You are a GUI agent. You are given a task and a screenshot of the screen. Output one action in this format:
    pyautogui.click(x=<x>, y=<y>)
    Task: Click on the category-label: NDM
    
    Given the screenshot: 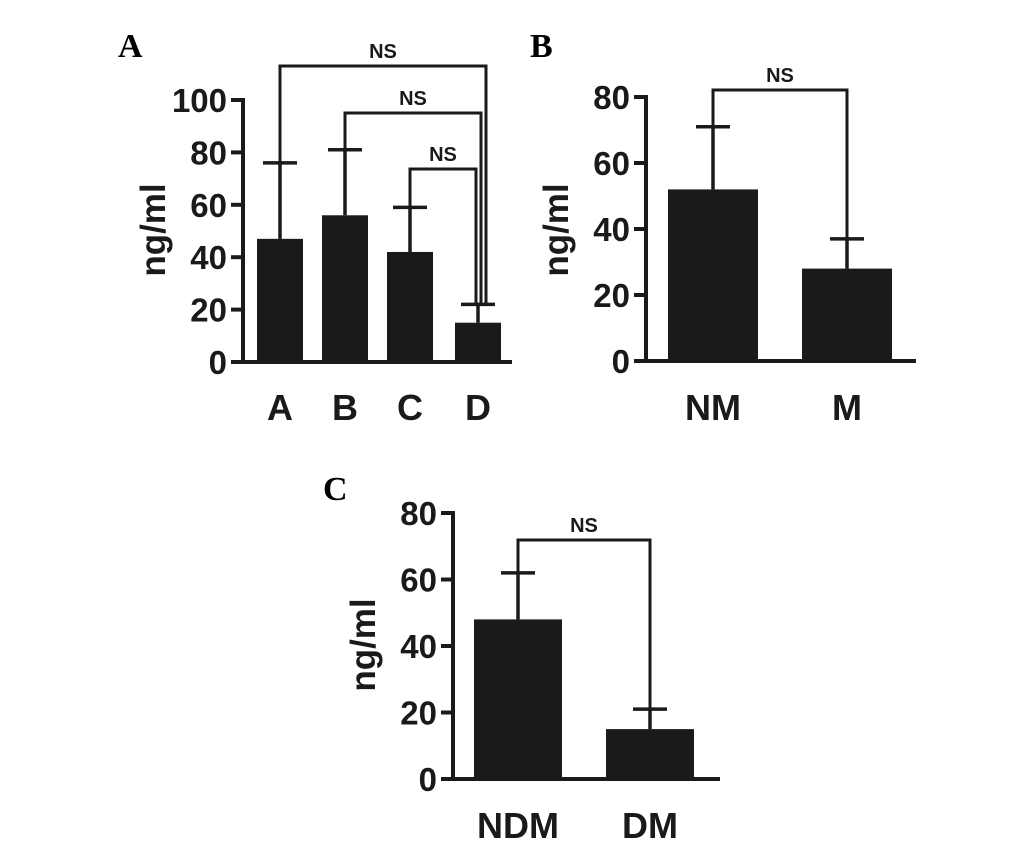 What is the action you would take?
    pyautogui.click(x=518, y=824)
    